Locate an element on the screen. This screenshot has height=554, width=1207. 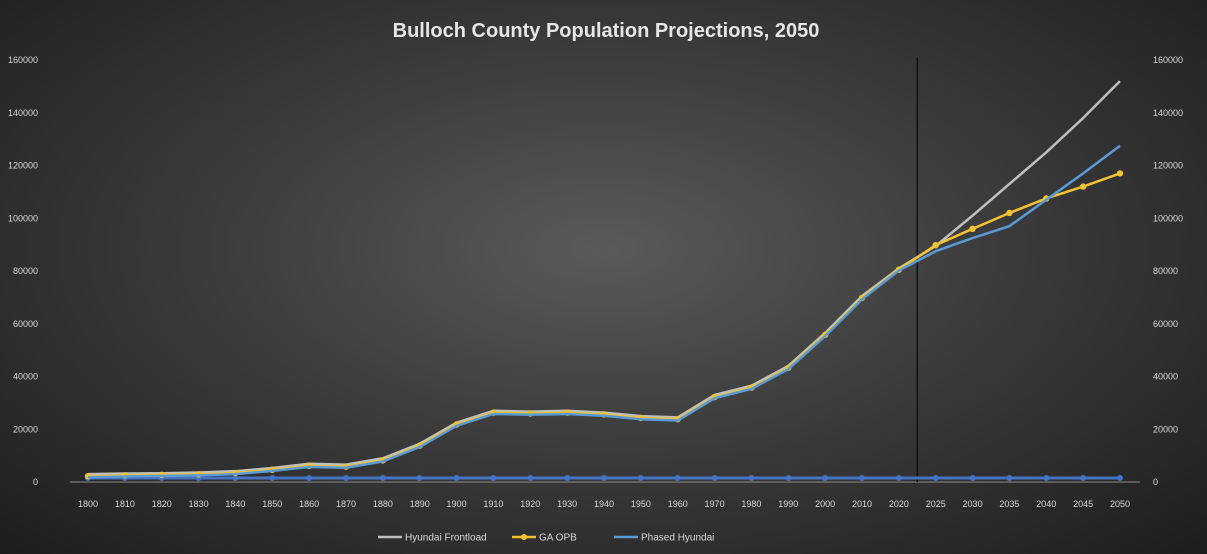
y-tick-label-left: 60000 is located at coordinates (25, 324).